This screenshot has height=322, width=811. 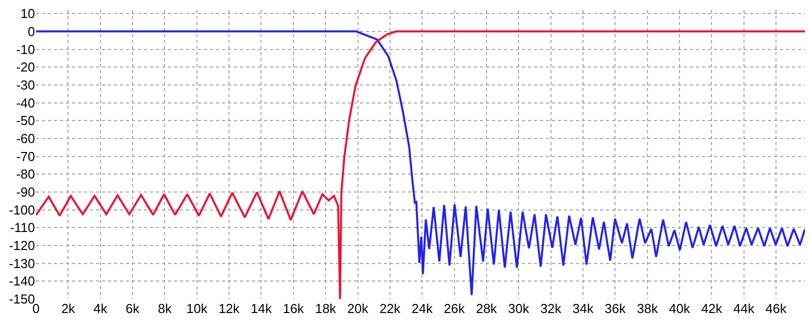 What do you see at coordinates (712, 308) in the screenshot?
I see `x-tick-label: 42k` at bounding box center [712, 308].